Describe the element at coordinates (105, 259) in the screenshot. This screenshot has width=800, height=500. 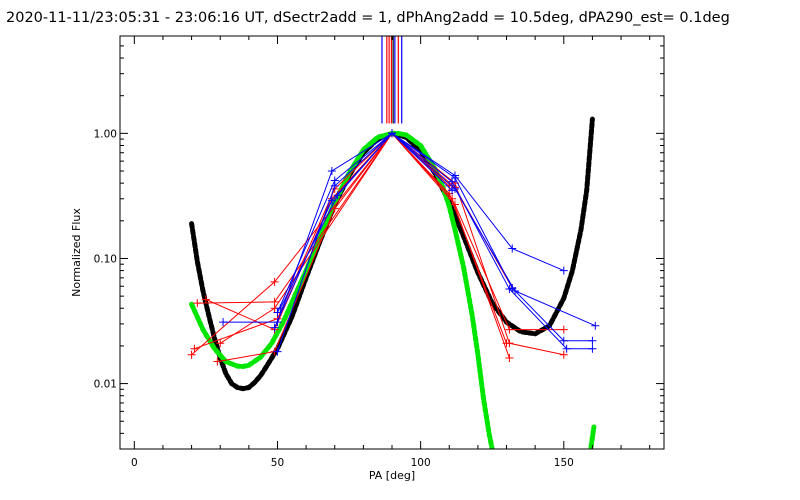
I see `y-tick-label: 0.10` at that location.